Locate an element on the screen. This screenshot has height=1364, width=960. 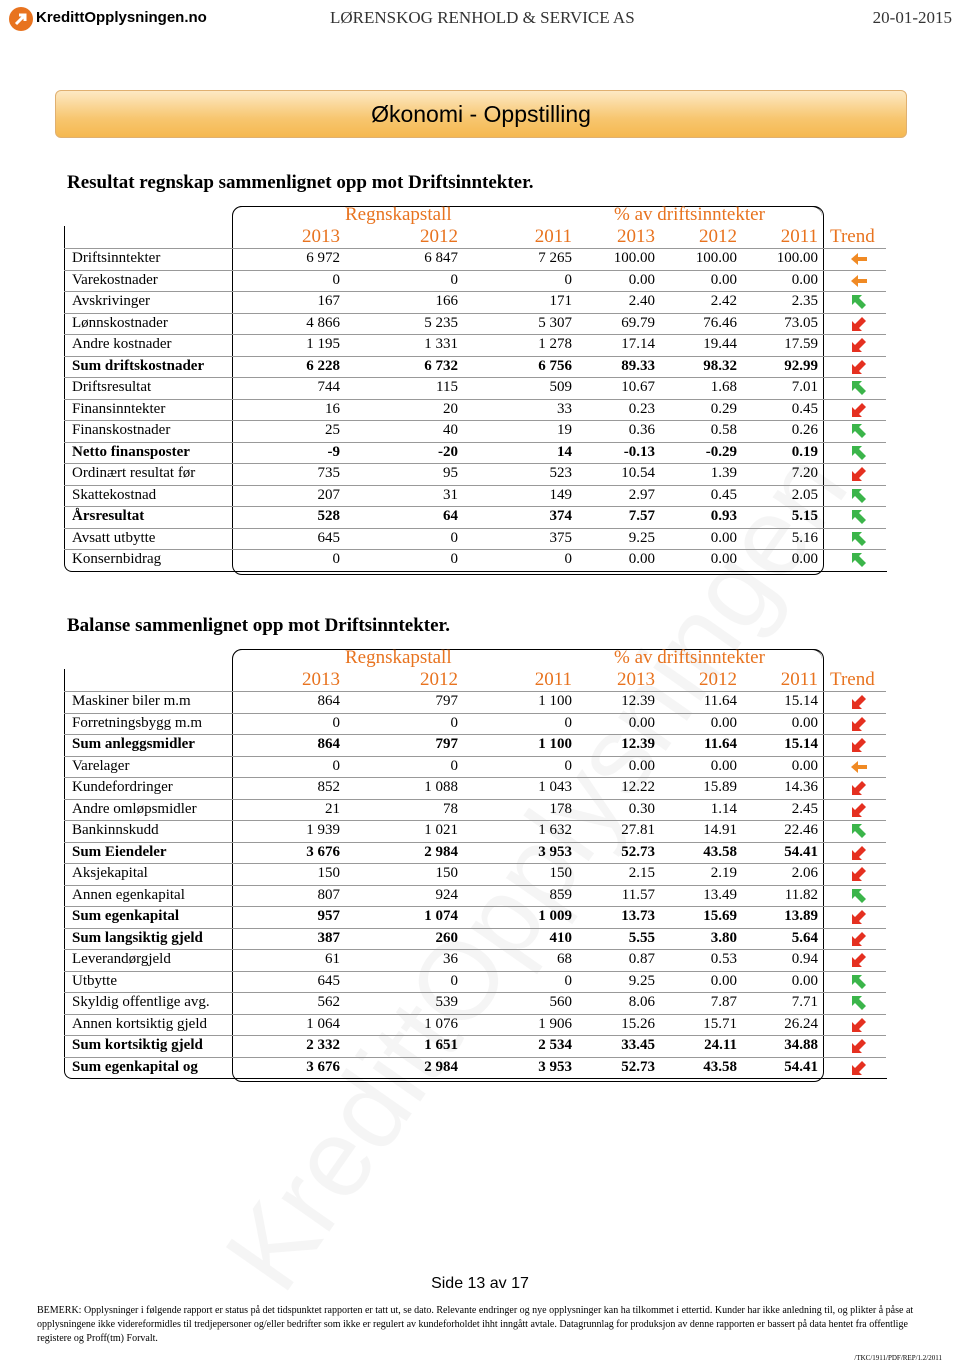
row-label: Sum egenkapital is located at coordinates (126, 916).